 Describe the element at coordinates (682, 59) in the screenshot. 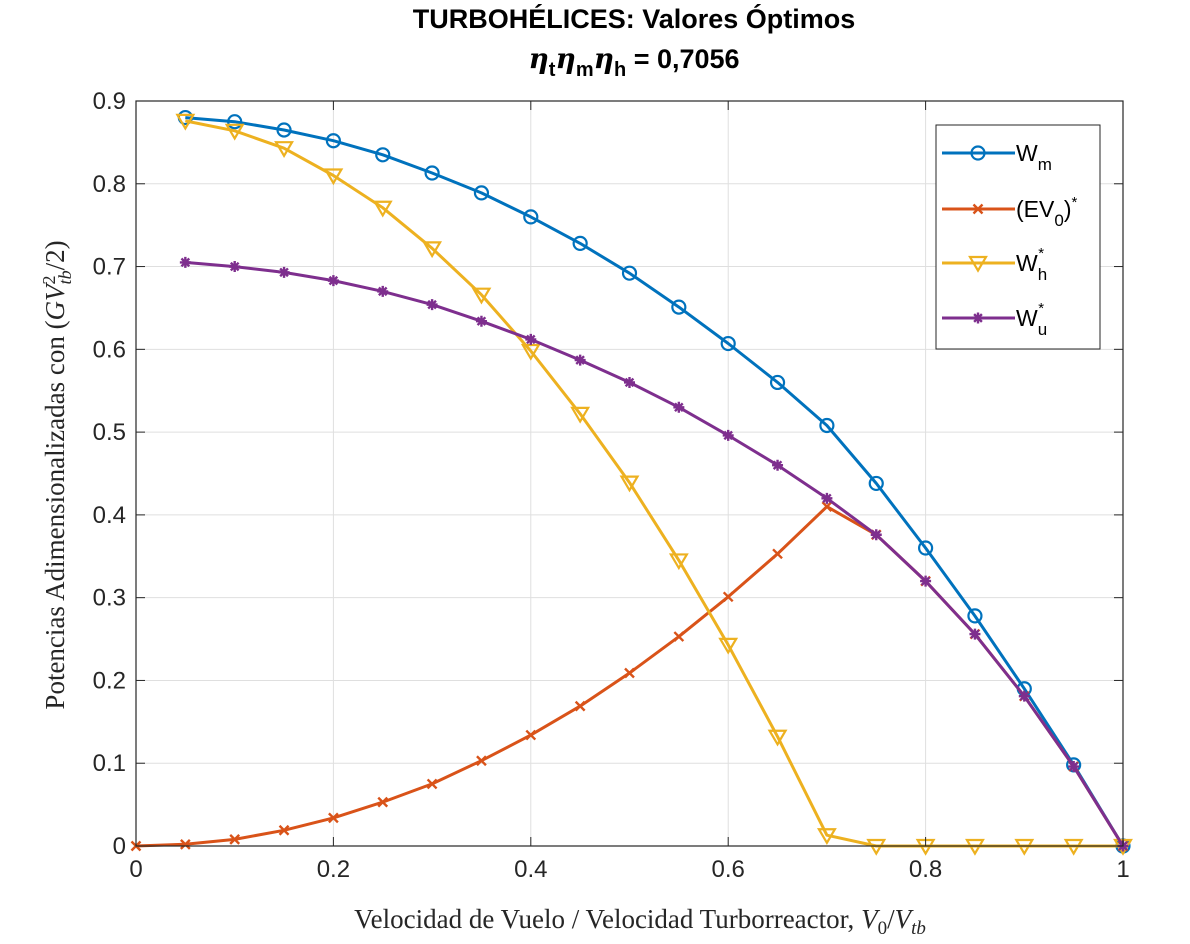

I see `subtitle-value: = 0,7056` at that location.